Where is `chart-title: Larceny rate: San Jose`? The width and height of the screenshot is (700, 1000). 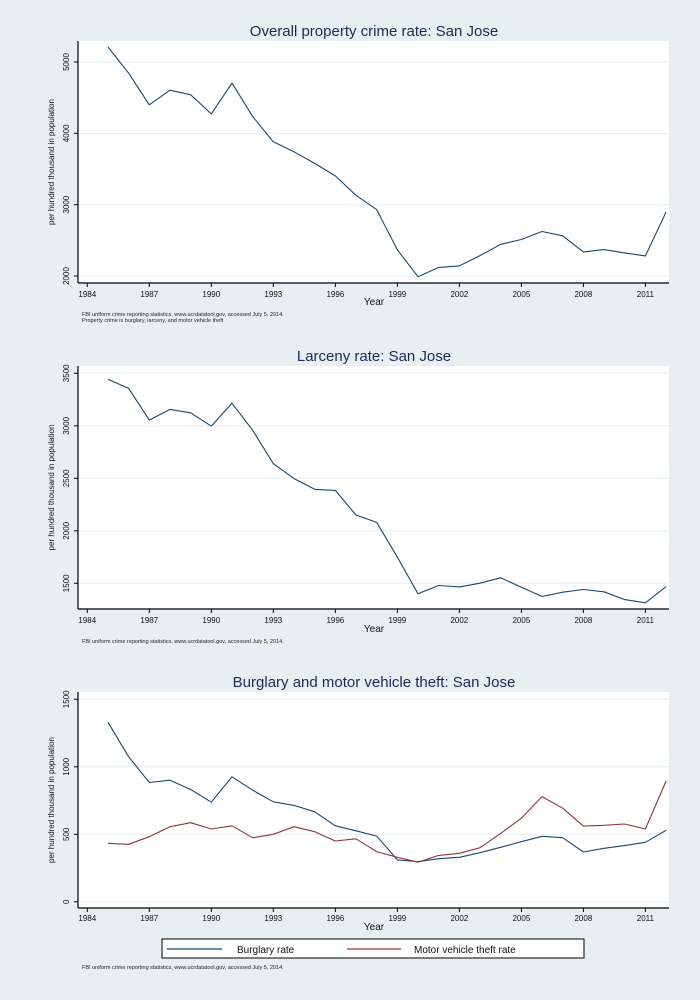
chart-title: Larceny rate: San Jose is located at coordinates (374, 356).